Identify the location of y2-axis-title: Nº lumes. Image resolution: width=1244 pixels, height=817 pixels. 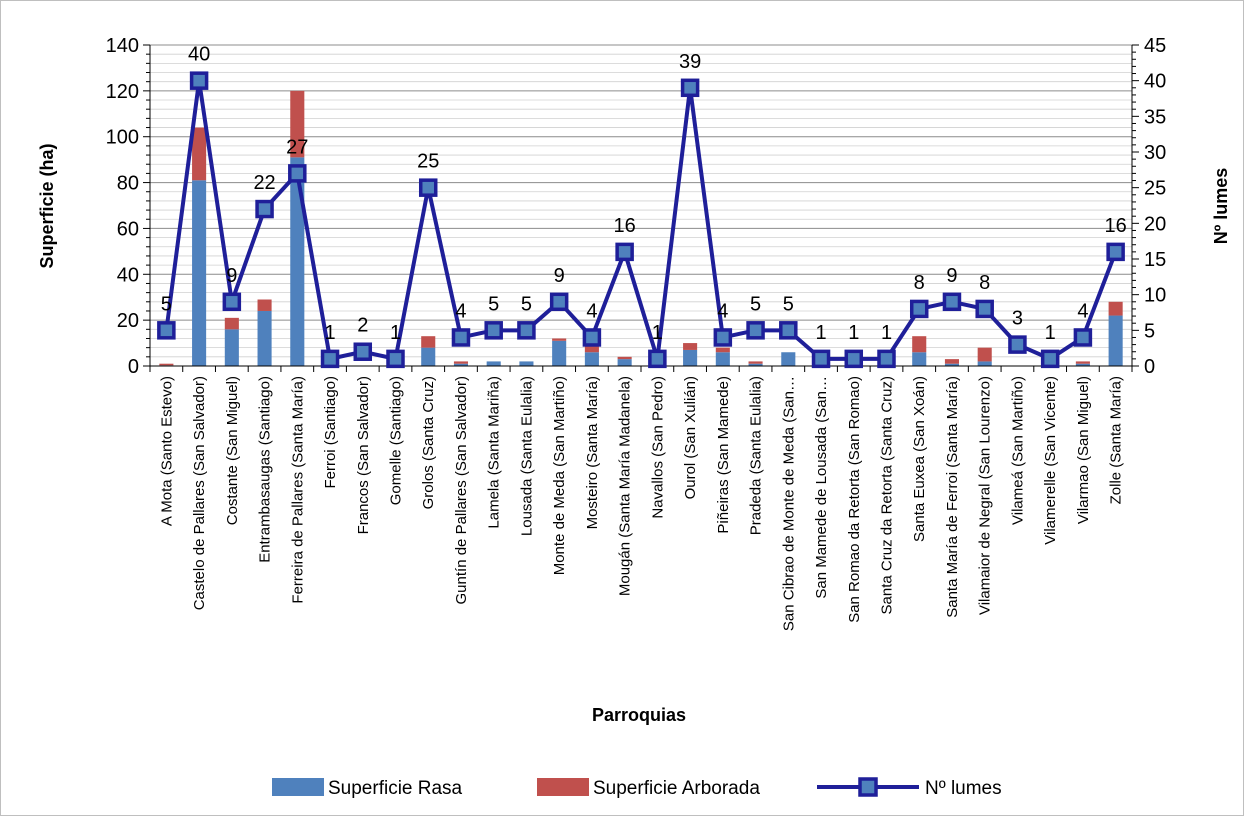
(1221, 206).